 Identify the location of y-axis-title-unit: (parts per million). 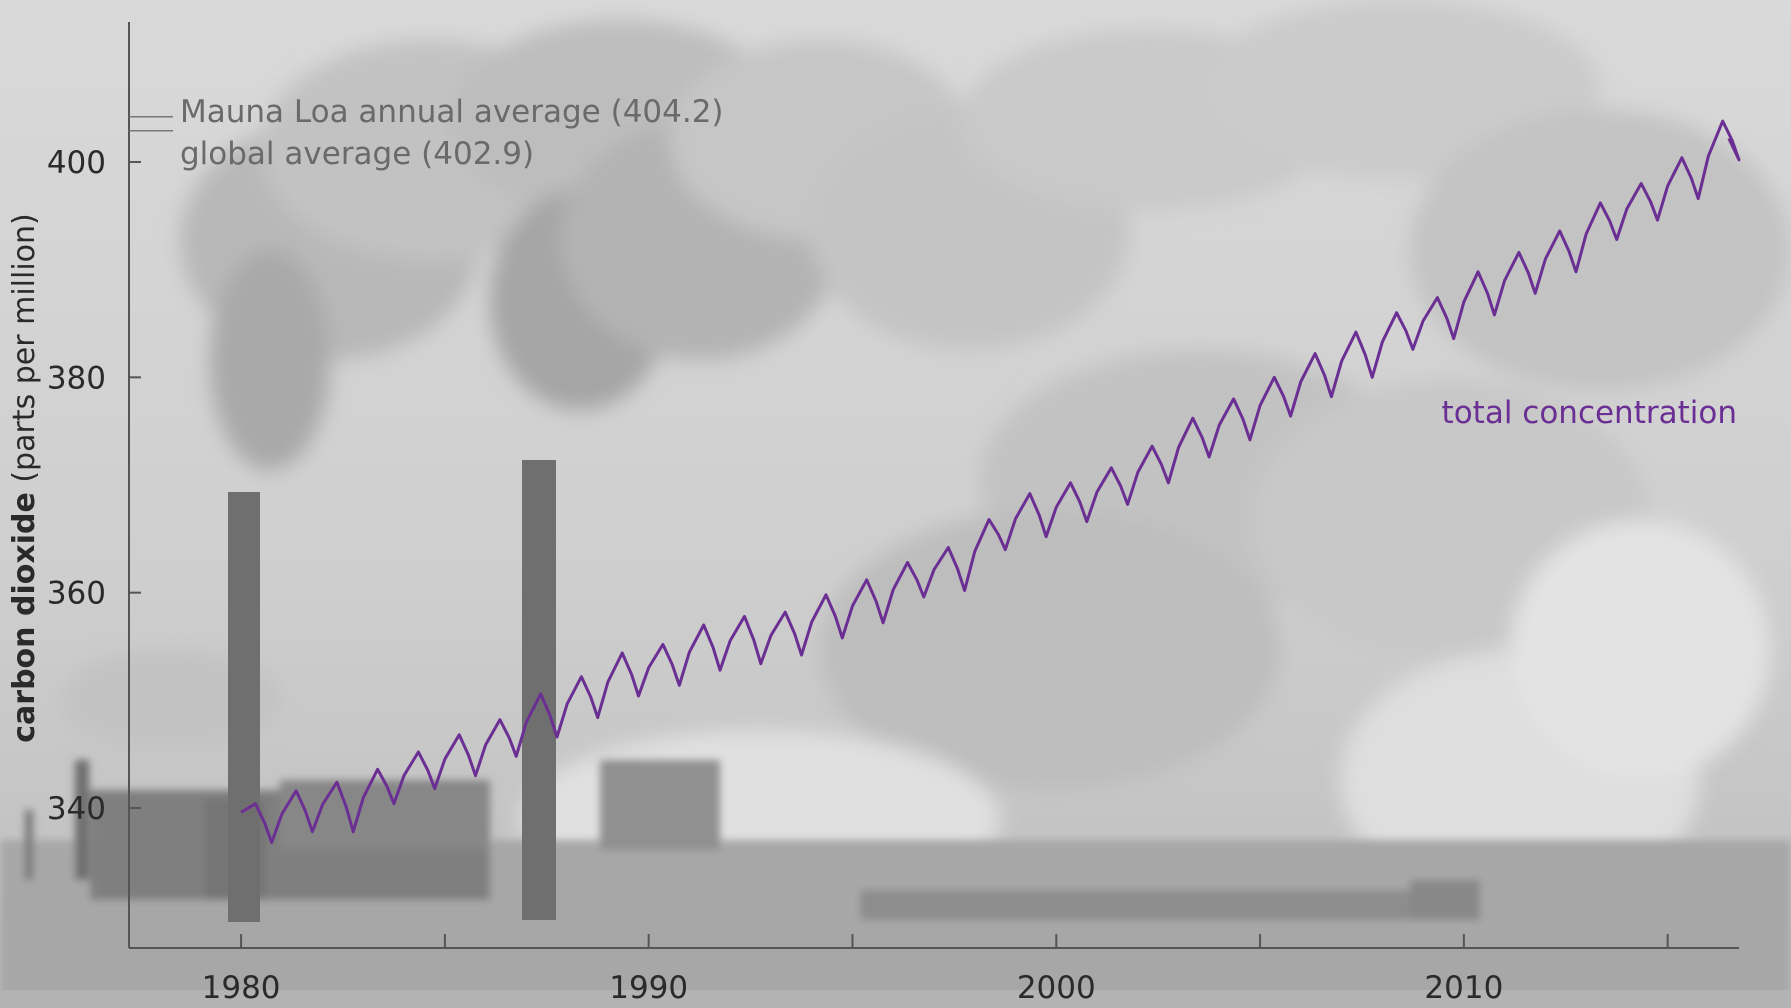
(24, 352).